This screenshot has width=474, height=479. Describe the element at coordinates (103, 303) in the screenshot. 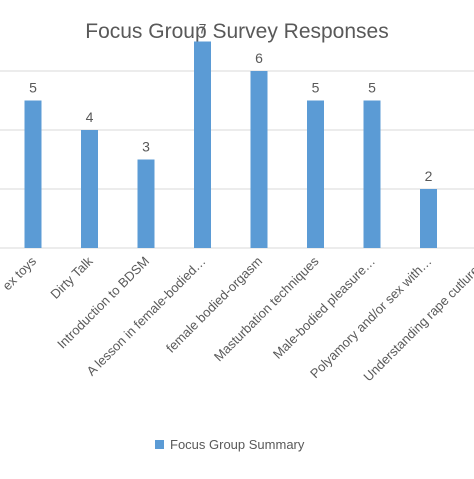

I see `x-tick-label: Introduction to BDSM` at that location.